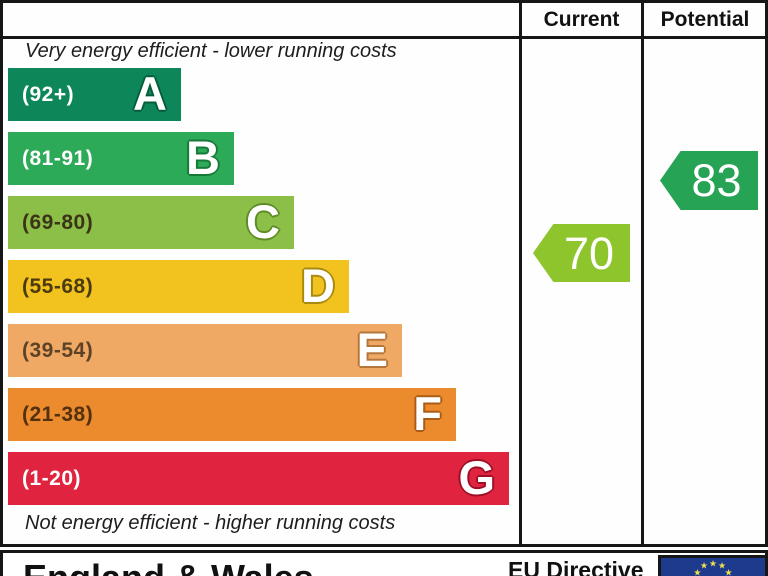 This screenshot has height=576, width=768. Describe the element at coordinates (705, 19) in the screenshot. I see `potential-column-header: Potential` at that location.